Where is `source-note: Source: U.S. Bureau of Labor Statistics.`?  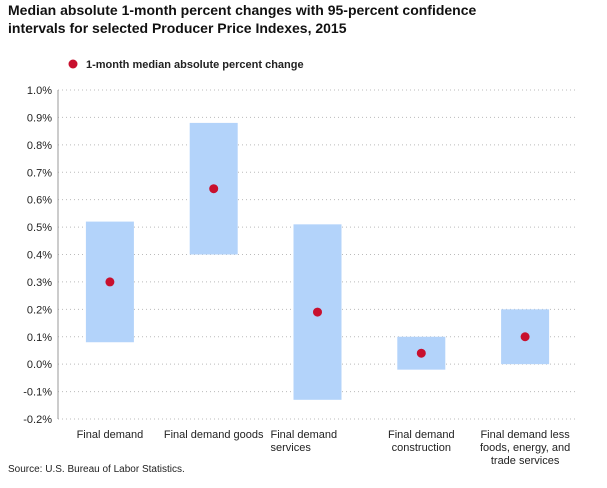
source-note: Source: U.S. Bureau of Labor Statistics. is located at coordinates (96, 469).